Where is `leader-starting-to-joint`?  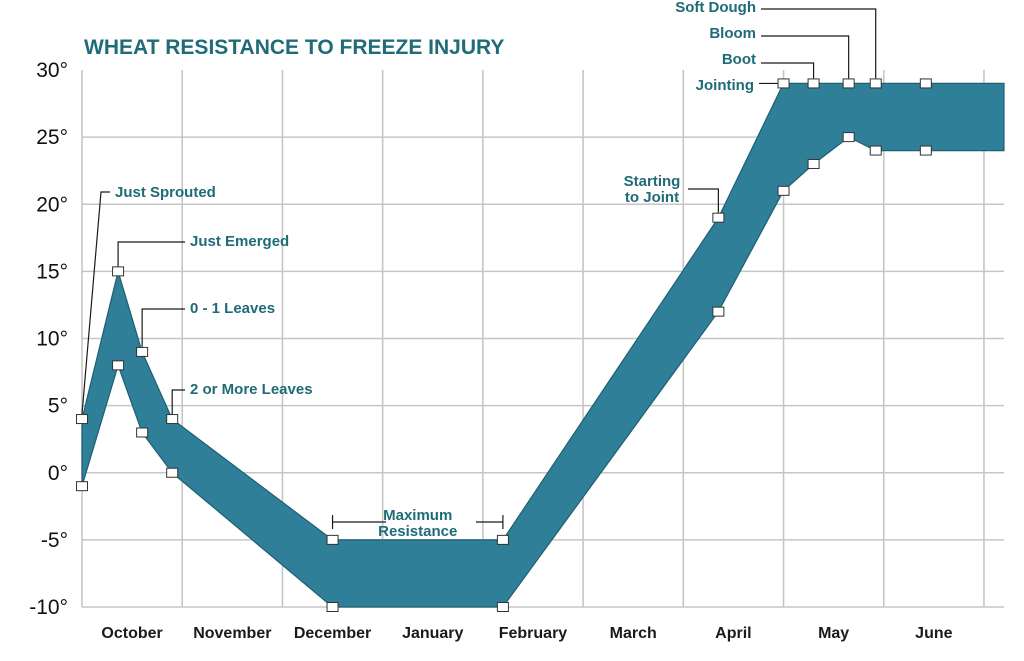 leader-starting-to-joint is located at coordinates (703, 200).